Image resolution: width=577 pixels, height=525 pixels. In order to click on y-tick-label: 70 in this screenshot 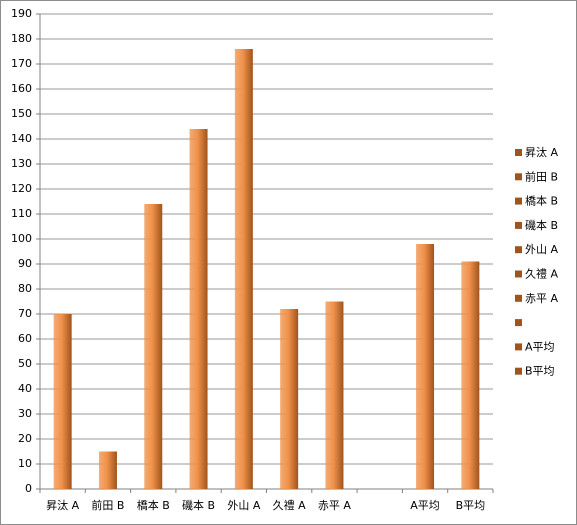, I will do `click(25, 313)`.